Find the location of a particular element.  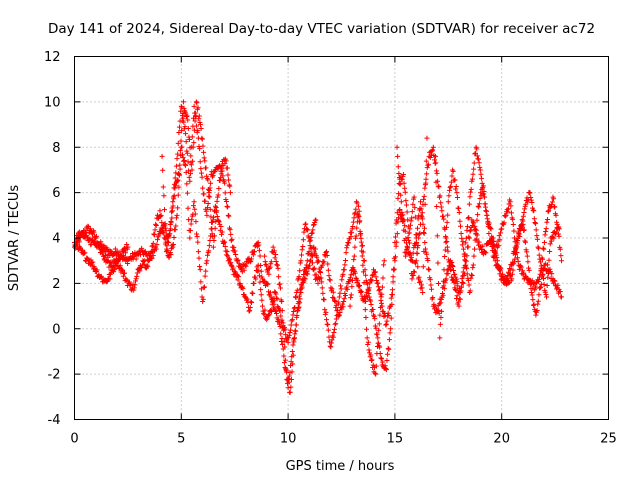

x-tick-label: 10 is located at coordinates (288, 439).